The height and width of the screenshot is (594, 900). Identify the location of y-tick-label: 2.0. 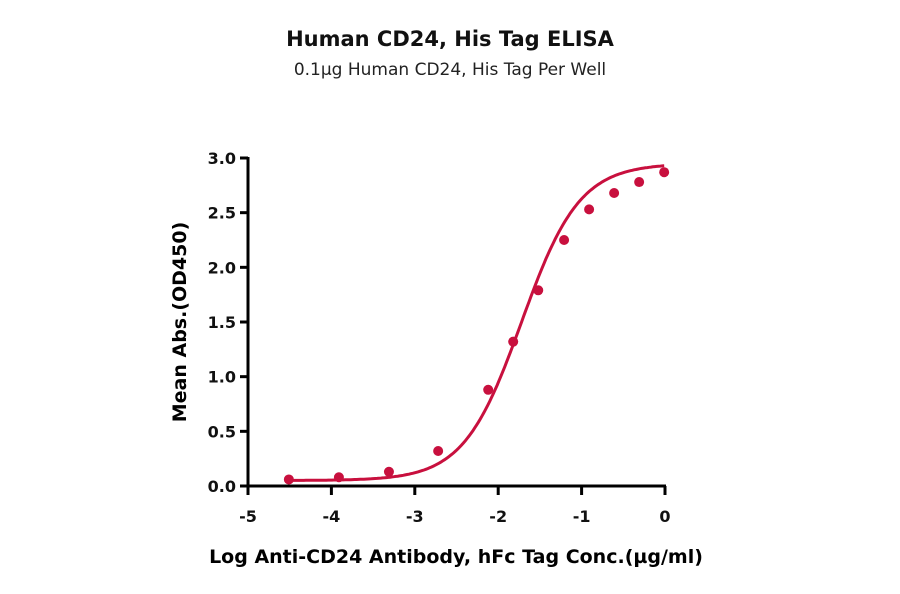
(222, 267).